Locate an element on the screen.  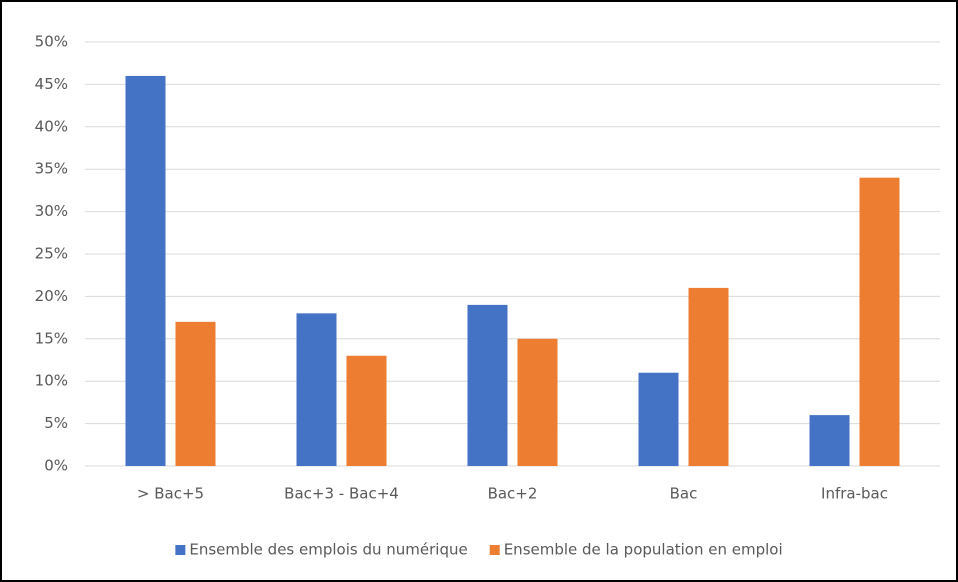
y-tick-label: 5% is located at coordinates (56, 423).